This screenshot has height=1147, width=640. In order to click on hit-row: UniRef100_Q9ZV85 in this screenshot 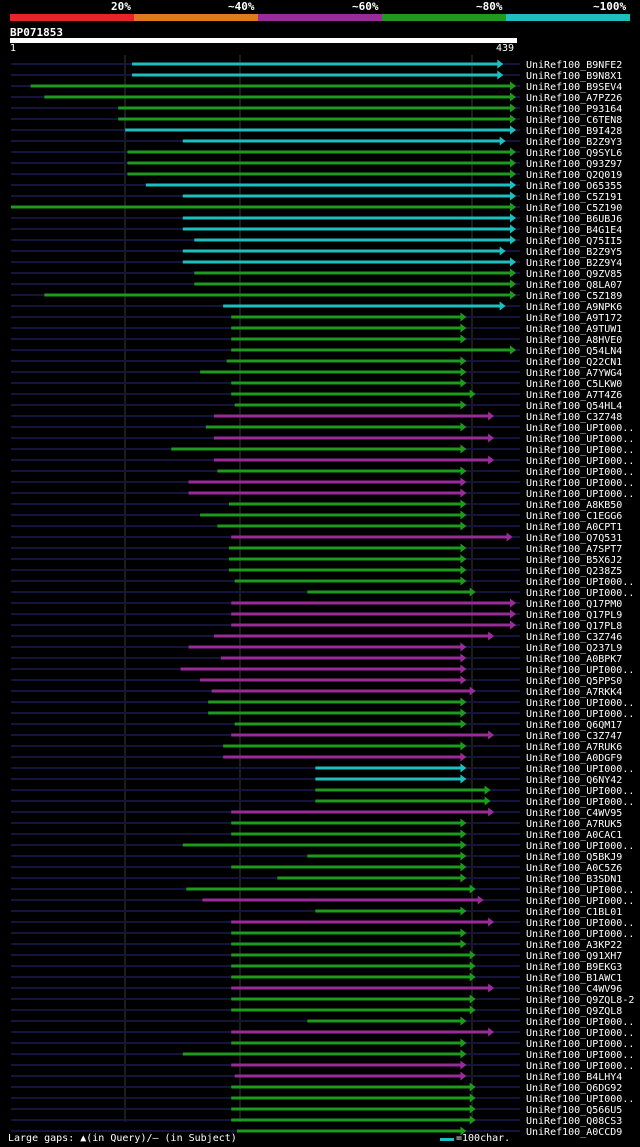, I will do `click(316, 274)`.